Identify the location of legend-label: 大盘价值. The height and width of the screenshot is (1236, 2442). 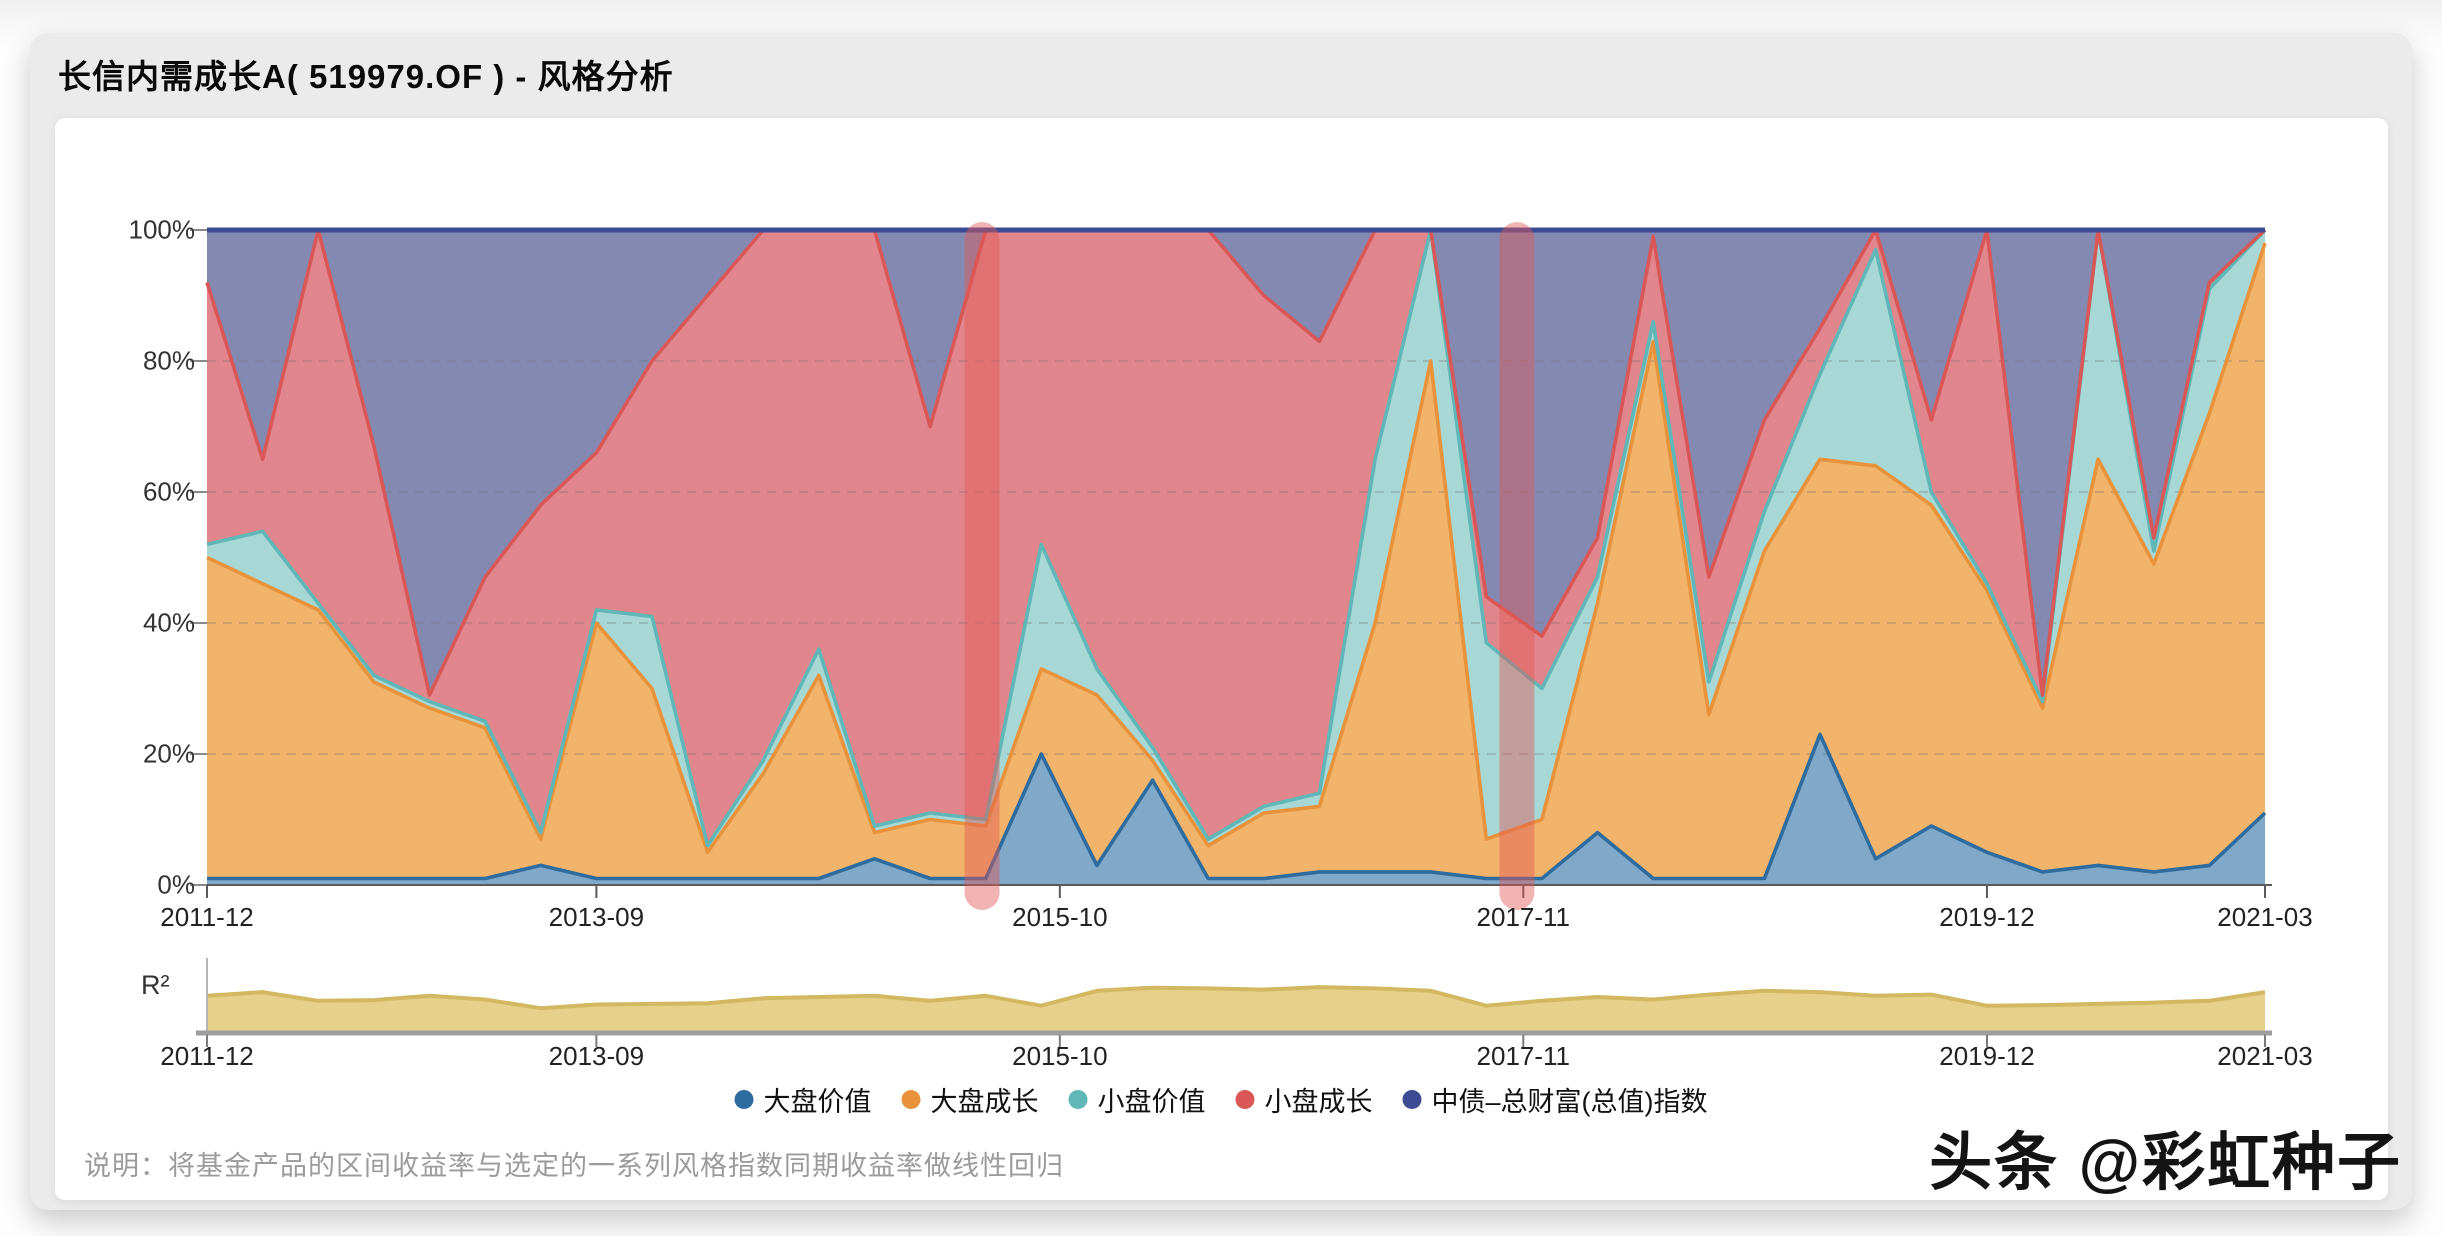
(817, 1102).